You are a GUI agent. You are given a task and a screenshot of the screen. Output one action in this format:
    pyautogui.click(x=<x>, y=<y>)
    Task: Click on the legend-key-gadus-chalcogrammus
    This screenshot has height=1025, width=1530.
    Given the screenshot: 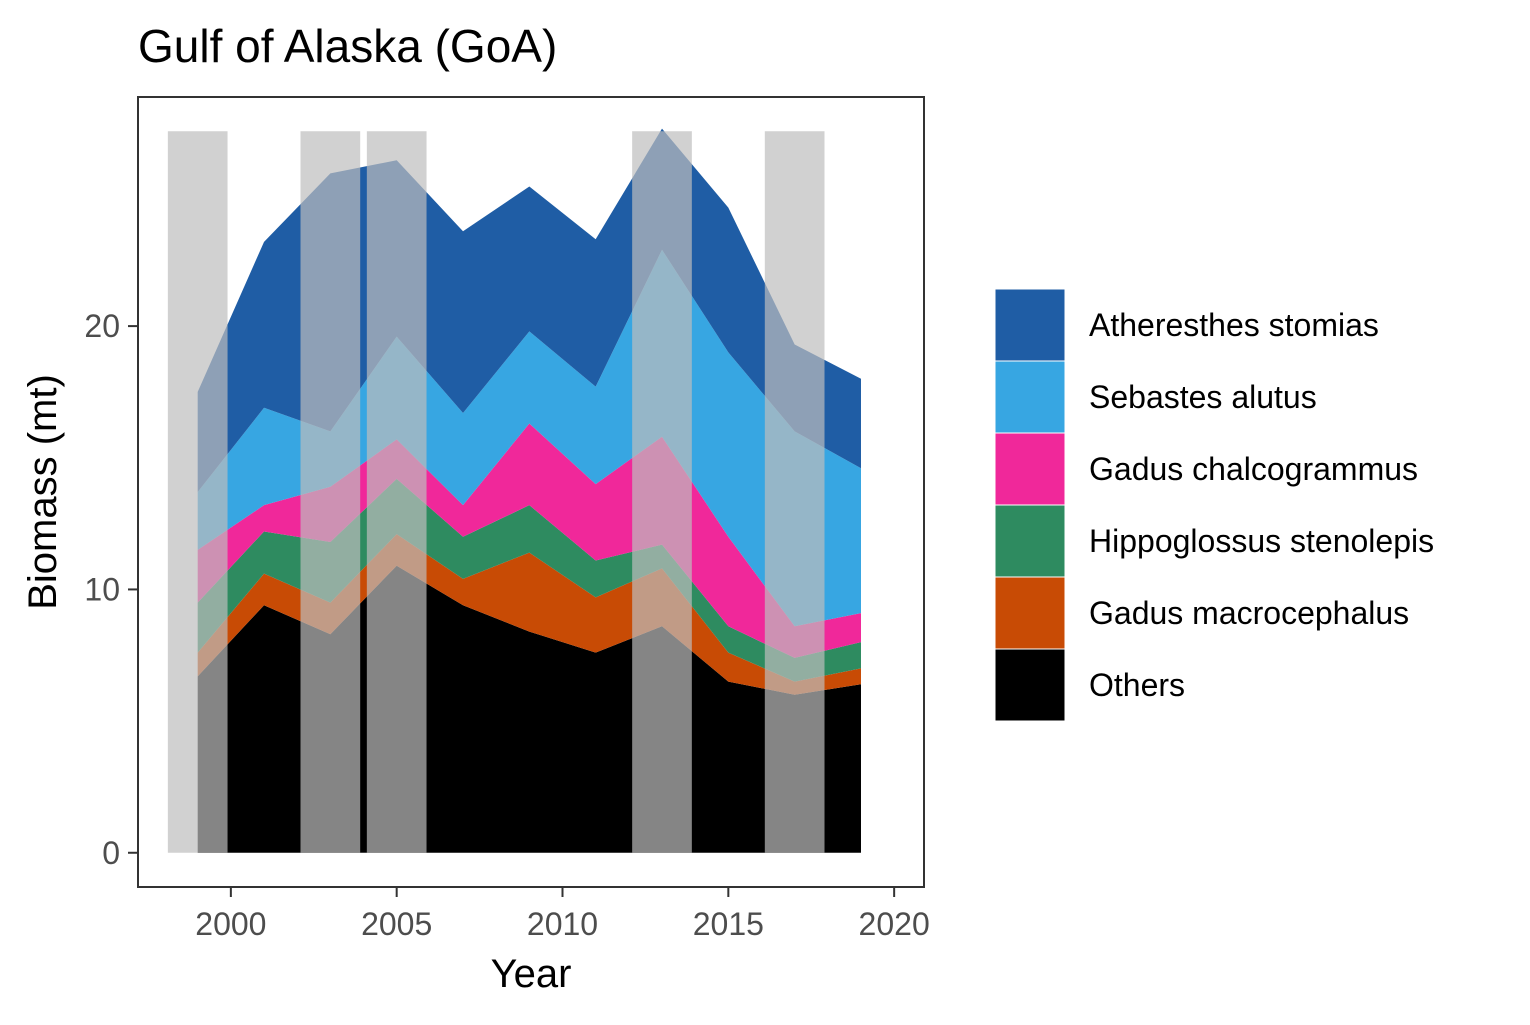 What is the action you would take?
    pyautogui.click(x=1030, y=469)
    